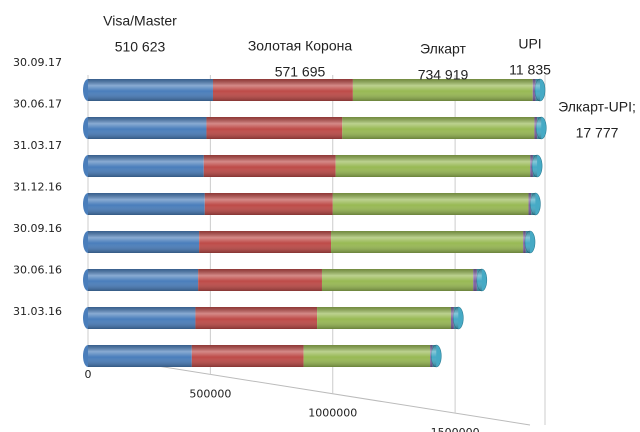 This screenshot has height=432, width=640. I want to click on x-tick-label: 500000, so click(210, 393).